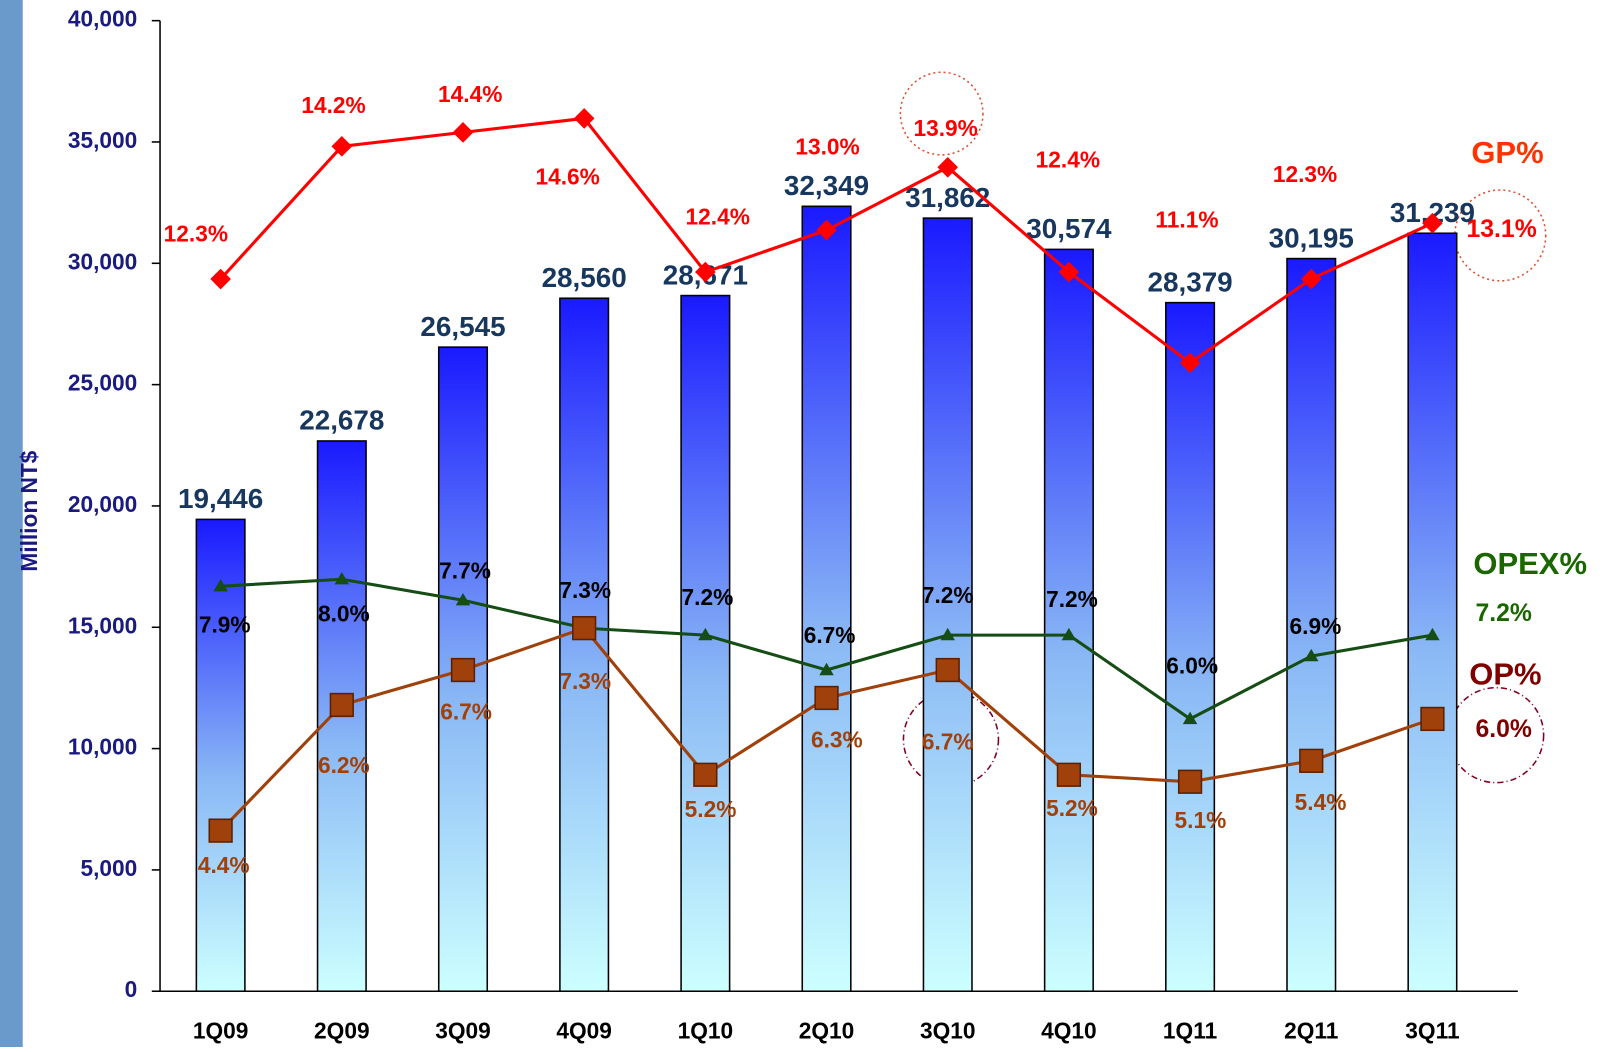  What do you see at coordinates (102, 261) in the screenshot?
I see `y-tick-label: 30,000` at bounding box center [102, 261].